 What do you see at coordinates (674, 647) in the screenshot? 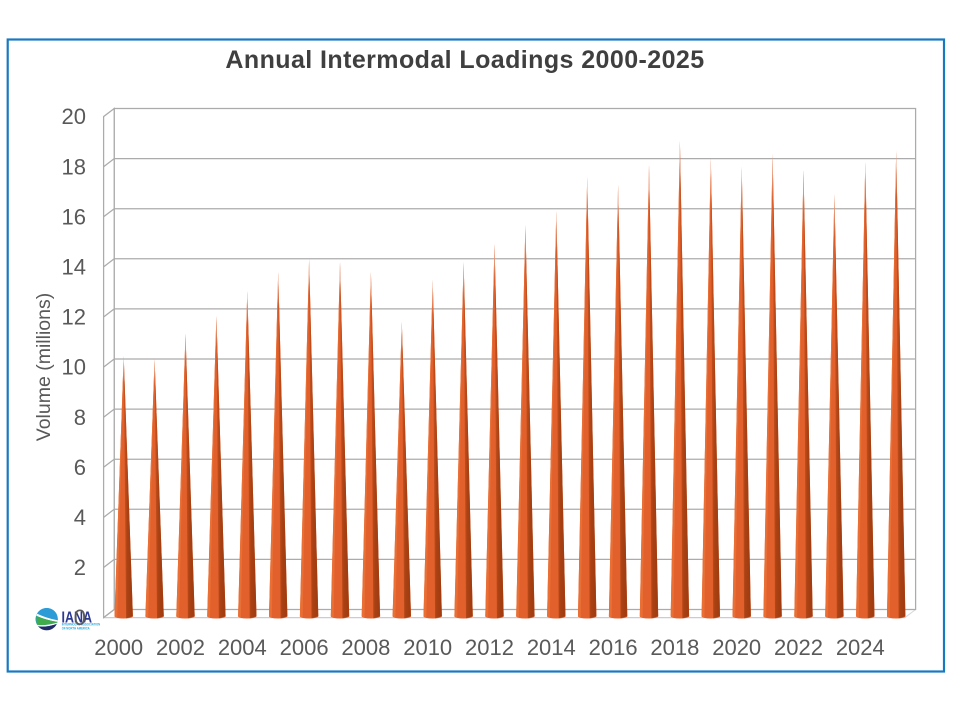
I see `svg-text: 2018` at bounding box center [674, 647].